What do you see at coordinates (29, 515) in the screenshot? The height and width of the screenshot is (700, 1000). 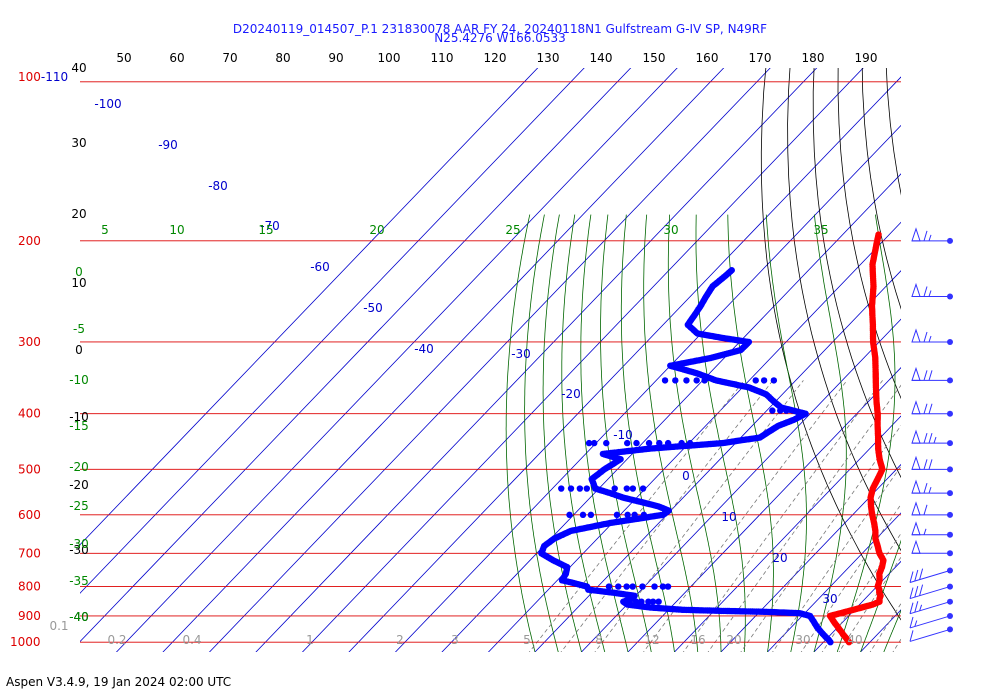 I see `pressure-label: 600` at bounding box center [29, 515].